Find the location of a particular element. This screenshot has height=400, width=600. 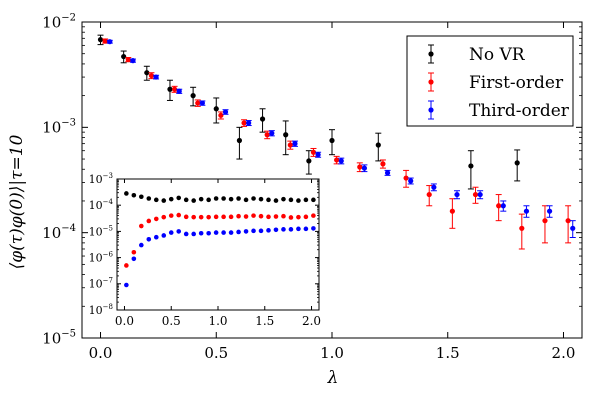

inset-x-tick-label: 0.0 is located at coordinates (124, 321).